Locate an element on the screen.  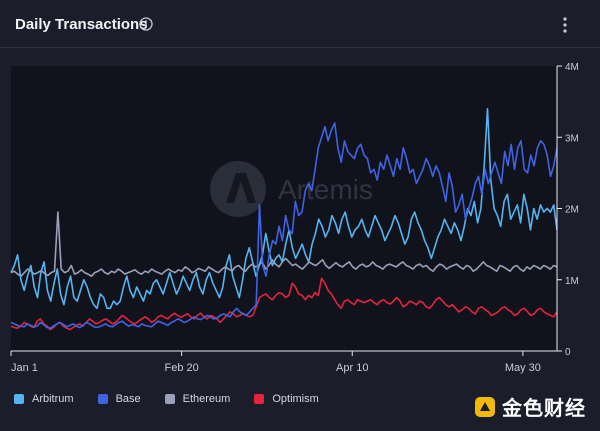
artemis-logo-icon is located at coordinates (238, 189).